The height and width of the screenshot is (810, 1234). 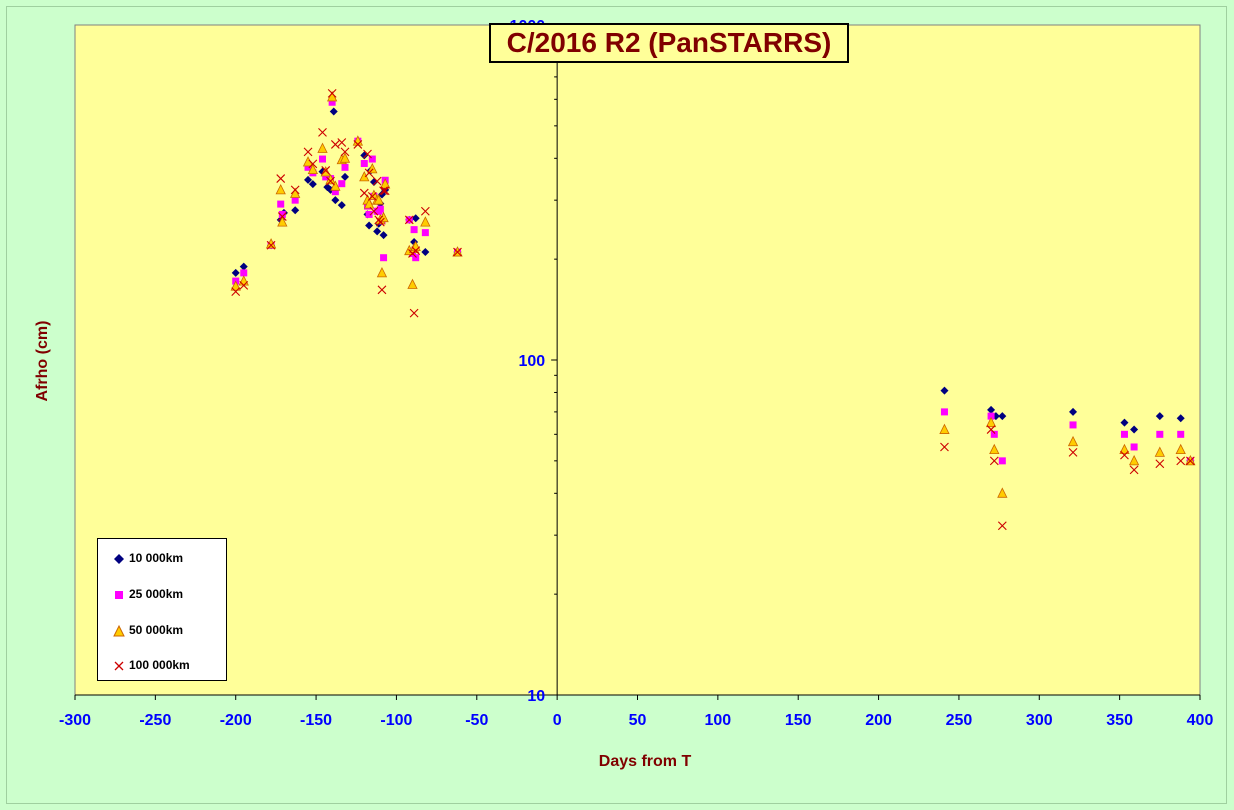 I want to click on legend-label: 10 000km, so click(x=156, y=558).